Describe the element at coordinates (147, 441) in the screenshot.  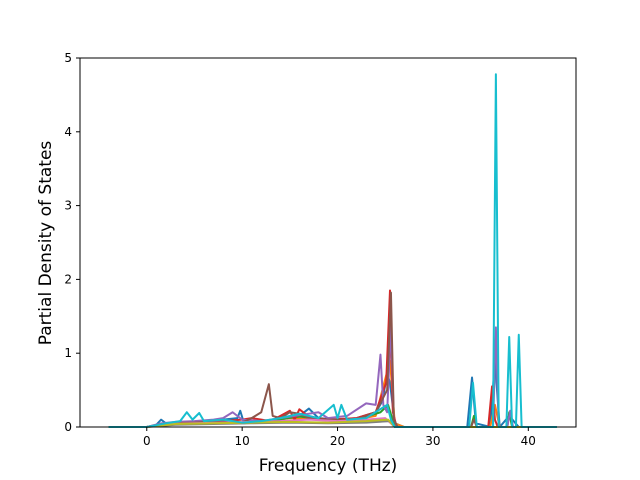
I see `x-tick-label: 0` at that location.